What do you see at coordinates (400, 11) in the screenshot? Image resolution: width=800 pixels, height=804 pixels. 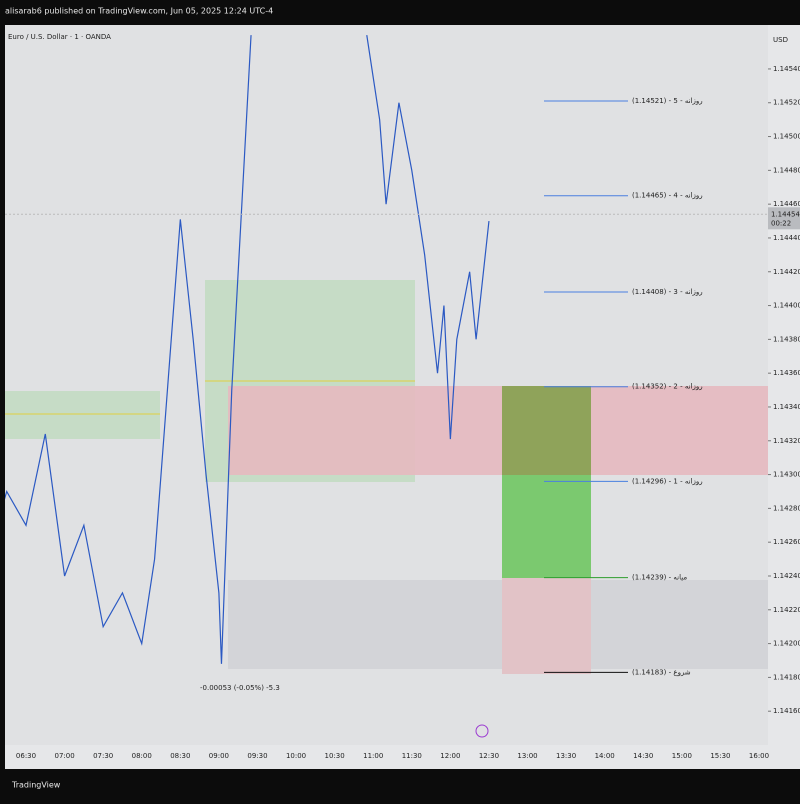 I see `header-bar` at bounding box center [400, 11].